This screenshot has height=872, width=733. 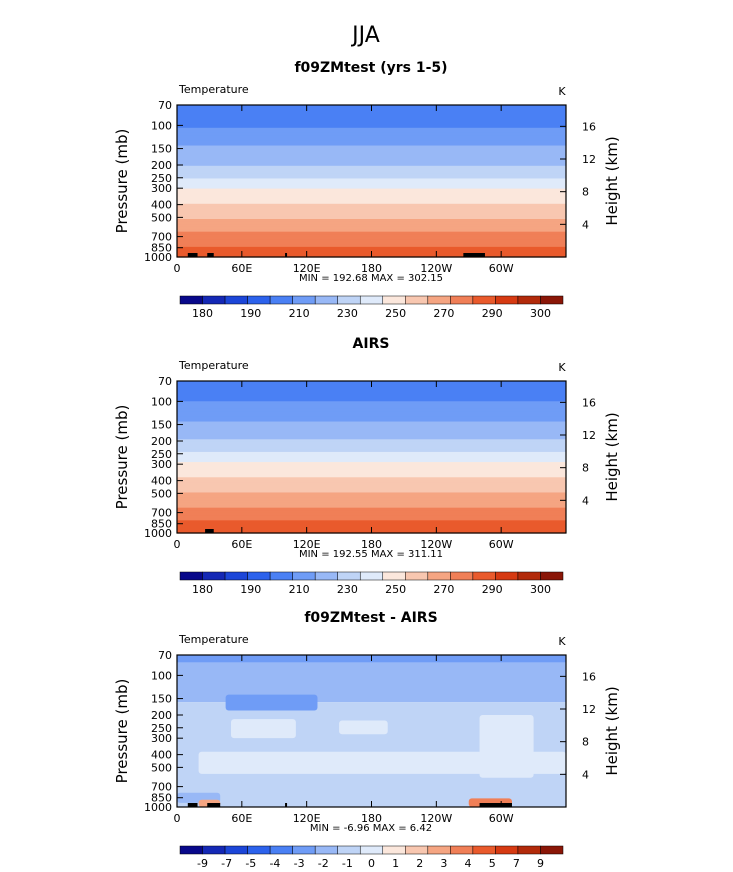 What do you see at coordinates (323, 863) in the screenshot?
I see `colorbar-label: -2` at bounding box center [323, 863].